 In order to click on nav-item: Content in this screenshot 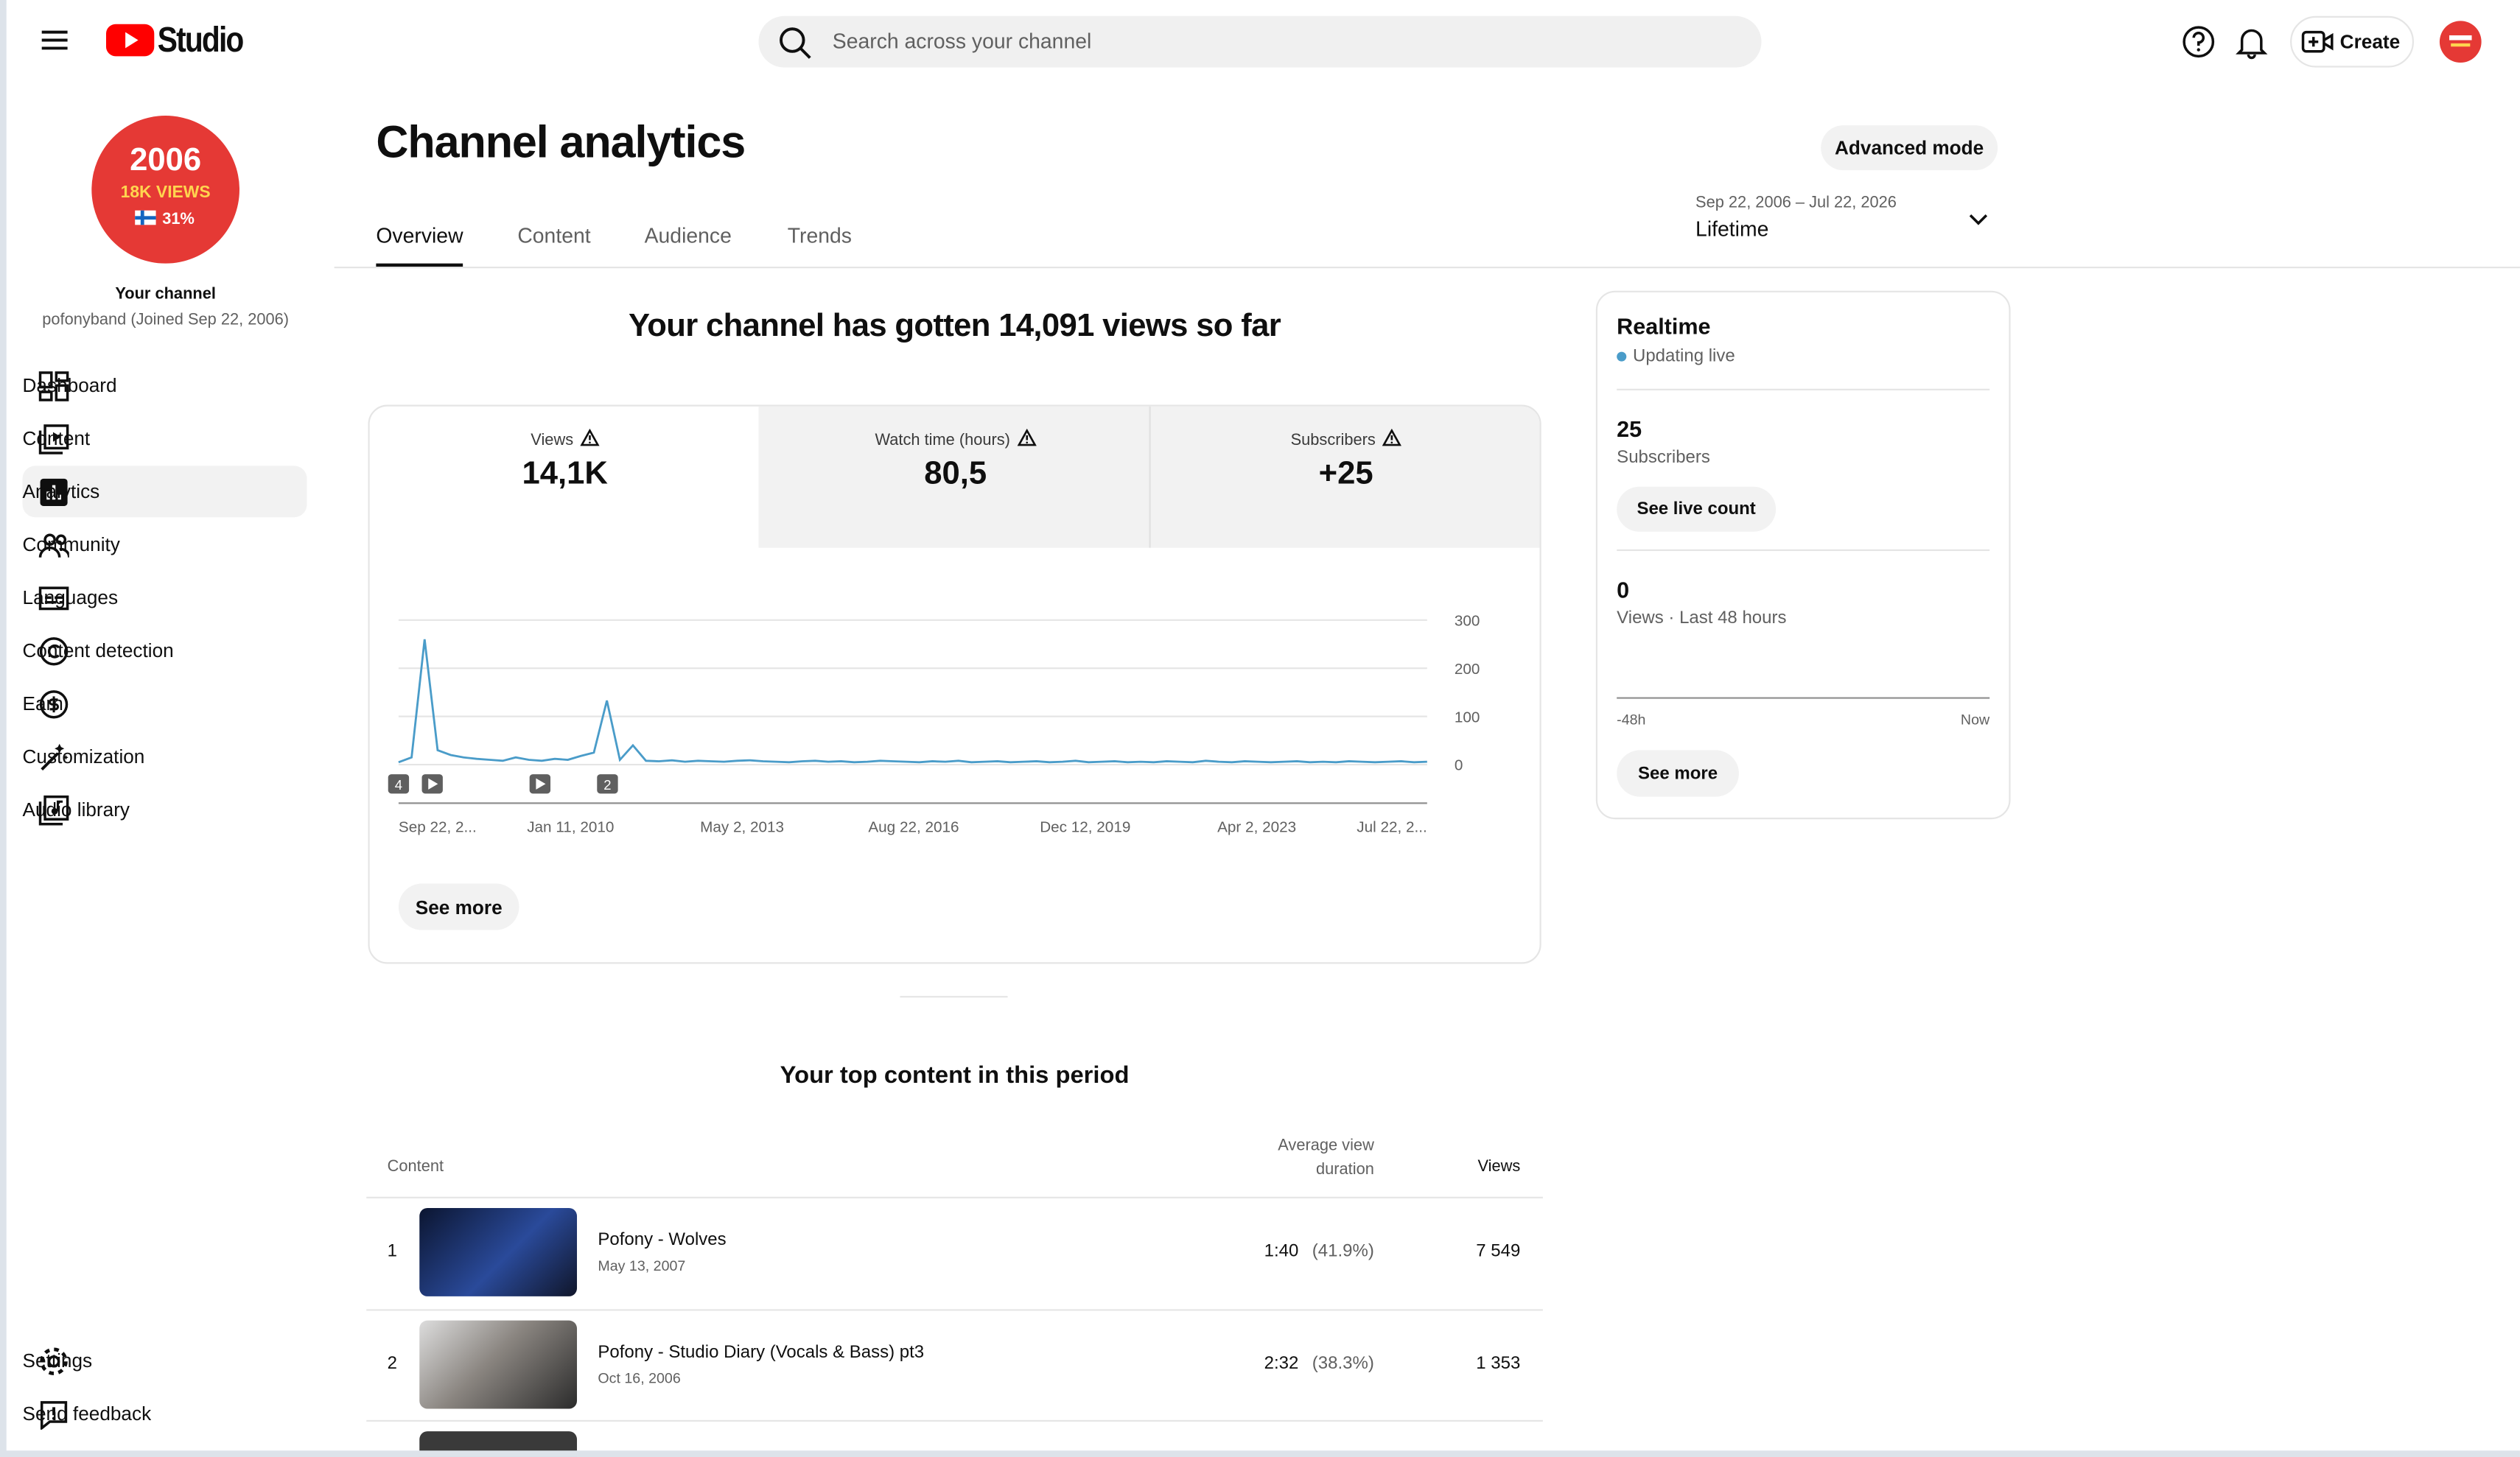, I will do `click(165, 438)`.